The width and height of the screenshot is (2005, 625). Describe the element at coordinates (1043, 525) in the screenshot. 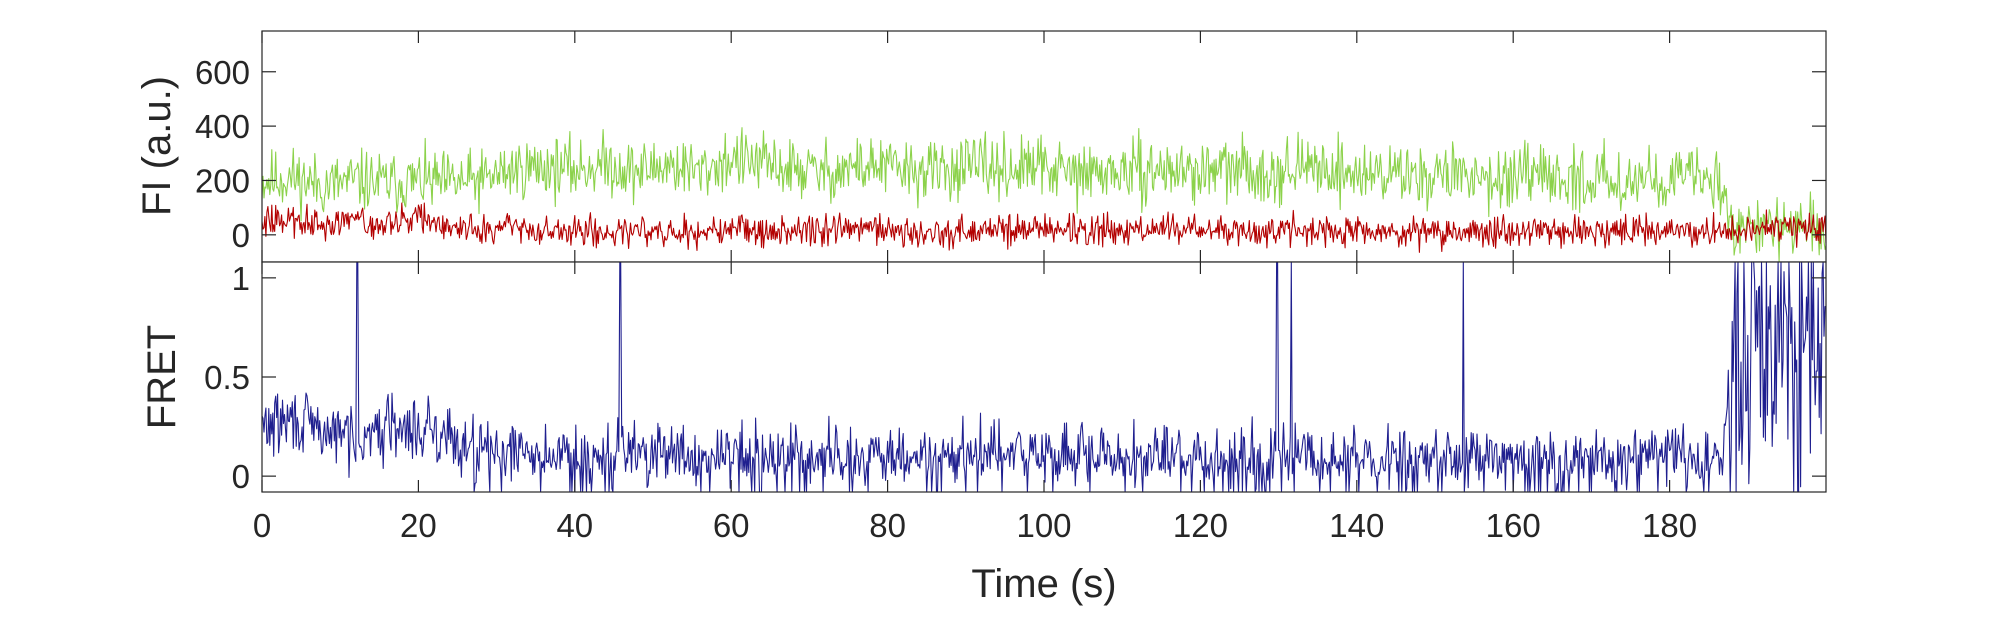

I see `x-tick-label: 100` at that location.